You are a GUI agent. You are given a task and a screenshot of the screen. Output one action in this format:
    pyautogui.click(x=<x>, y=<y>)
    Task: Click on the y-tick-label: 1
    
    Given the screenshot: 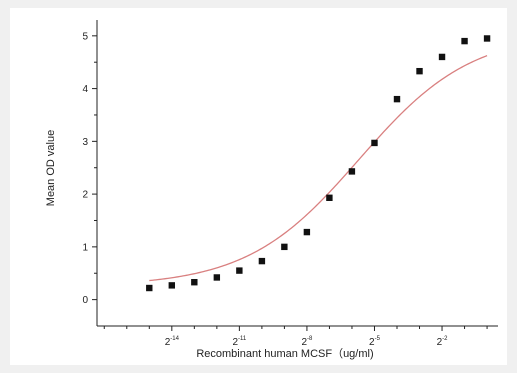 What is the action you would take?
    pyautogui.click(x=85, y=247)
    